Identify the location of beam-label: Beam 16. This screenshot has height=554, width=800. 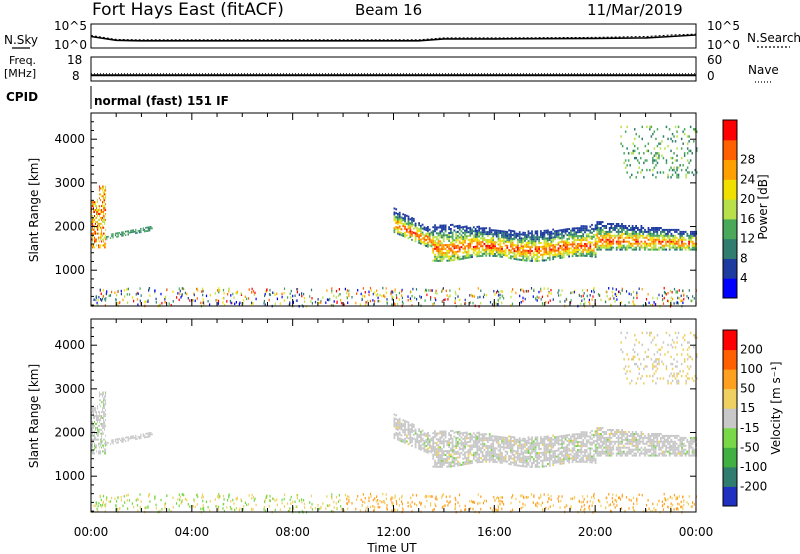
(388, 10).